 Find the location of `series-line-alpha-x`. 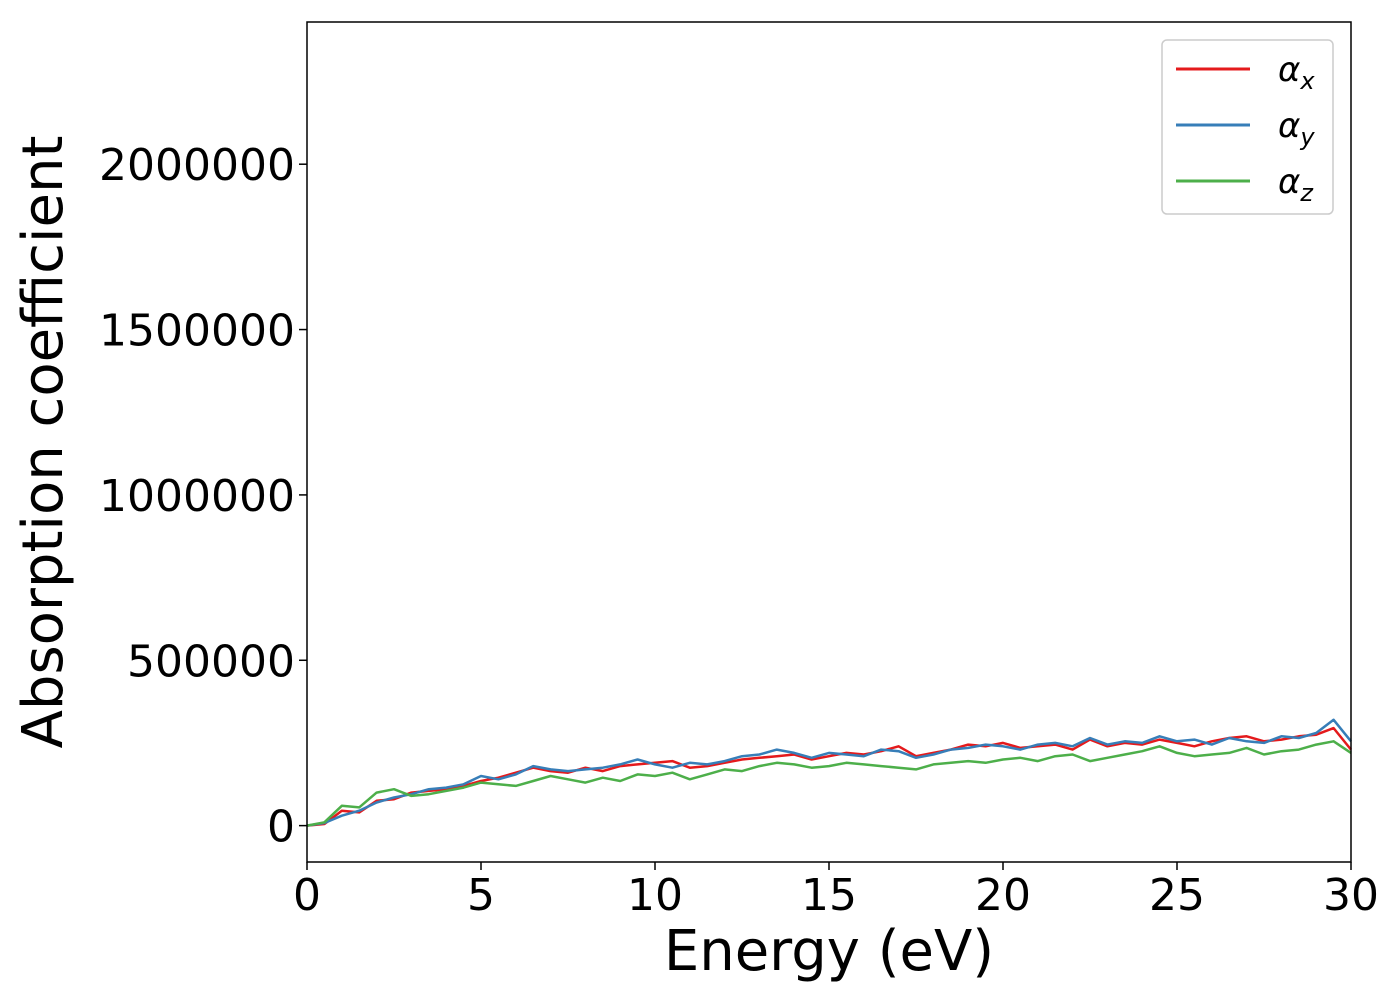

series-line-alpha-x is located at coordinates (829, 776).